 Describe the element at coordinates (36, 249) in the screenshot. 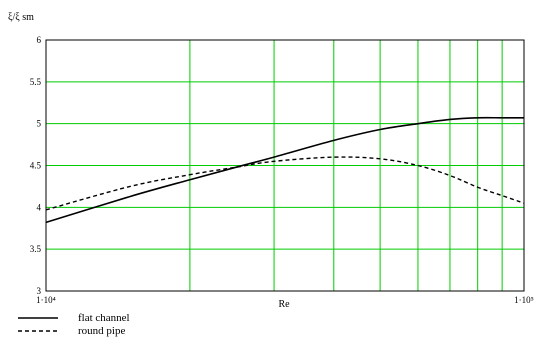

I see `y-tick-label: 3.5` at that location.